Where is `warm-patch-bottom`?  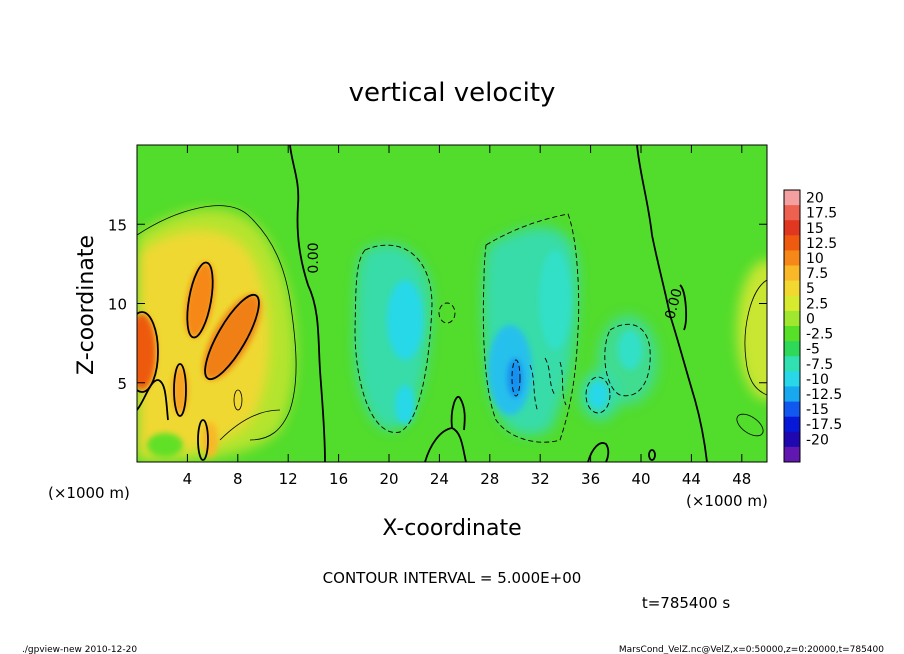
warm-patch-bottom is located at coordinates (165, 445).